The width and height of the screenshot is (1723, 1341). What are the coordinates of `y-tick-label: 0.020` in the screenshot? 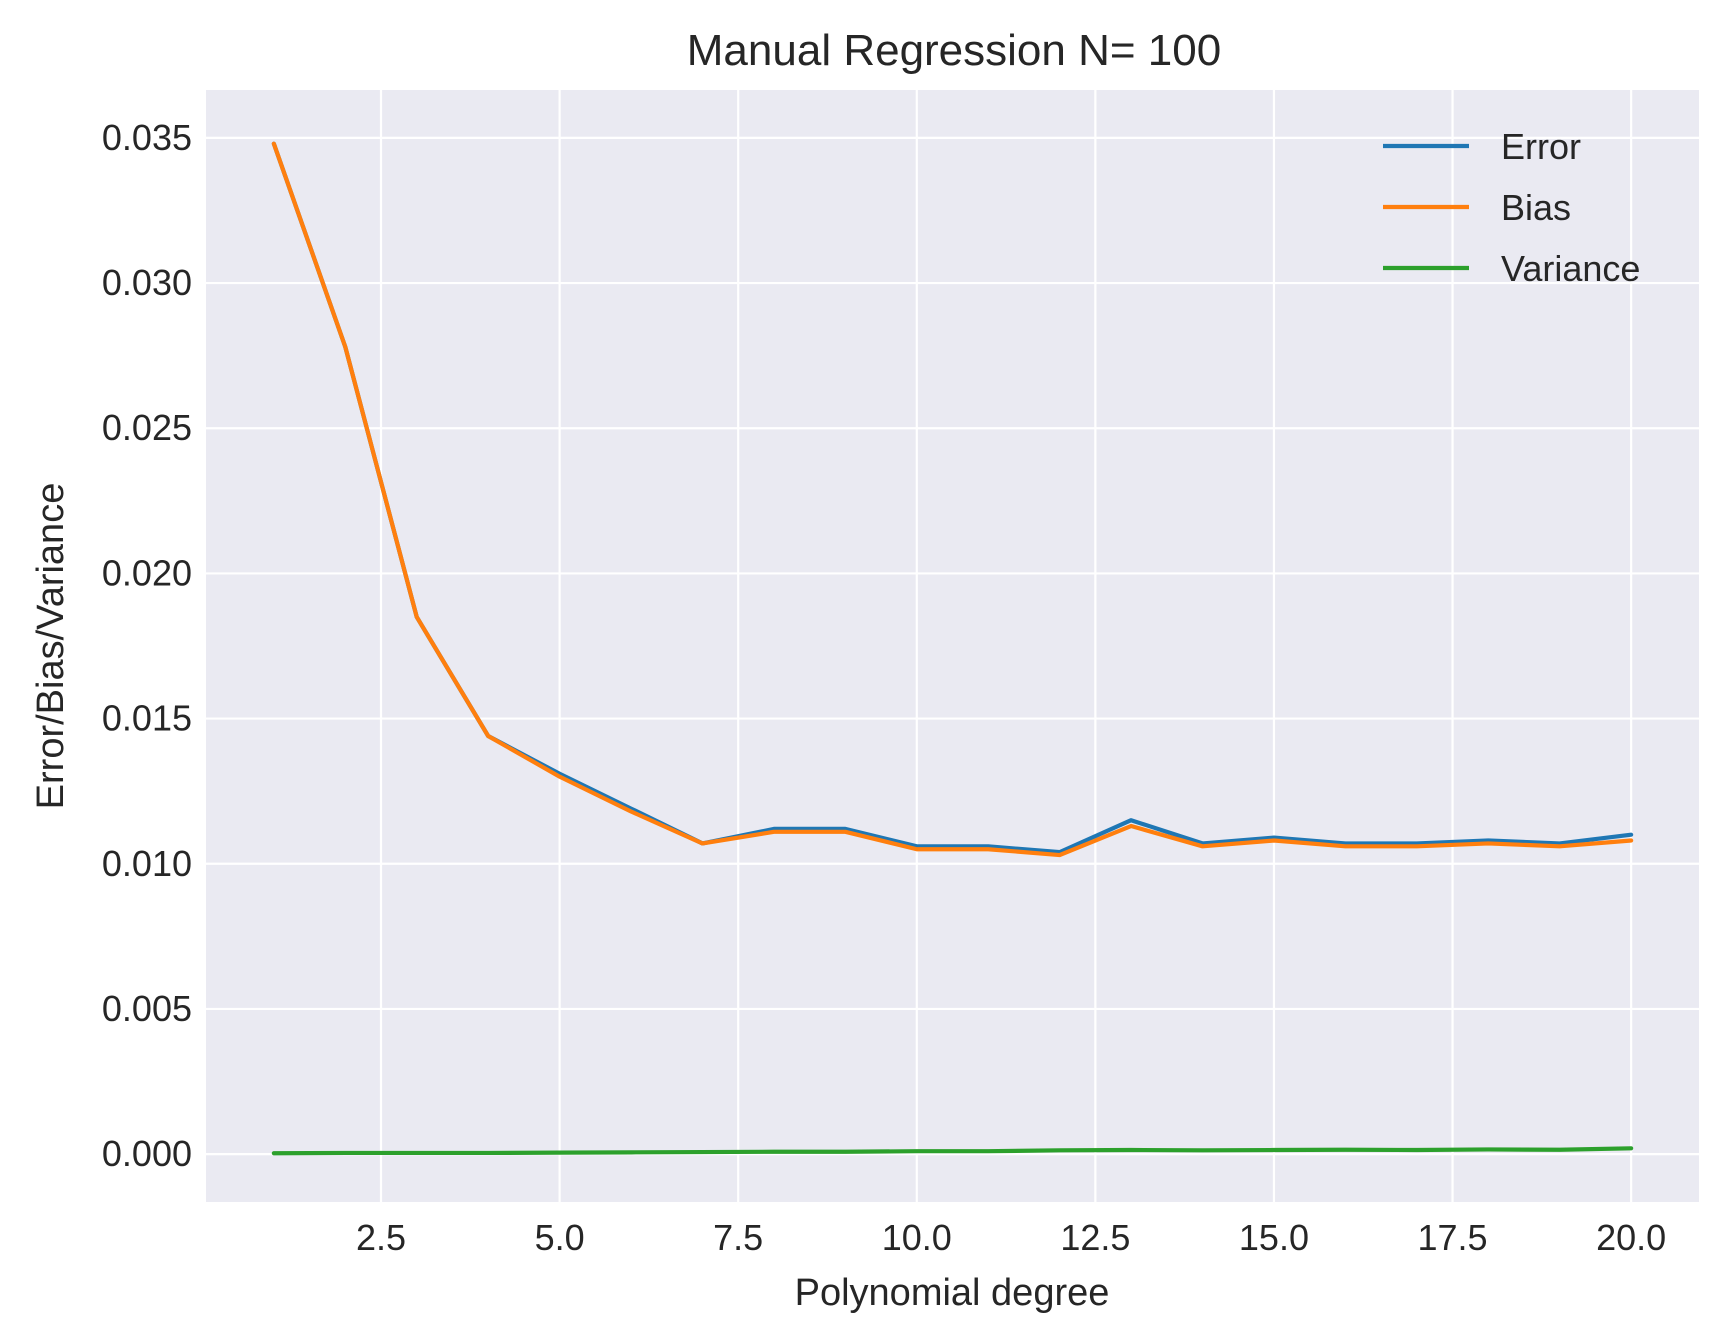 It's located at (147, 572).